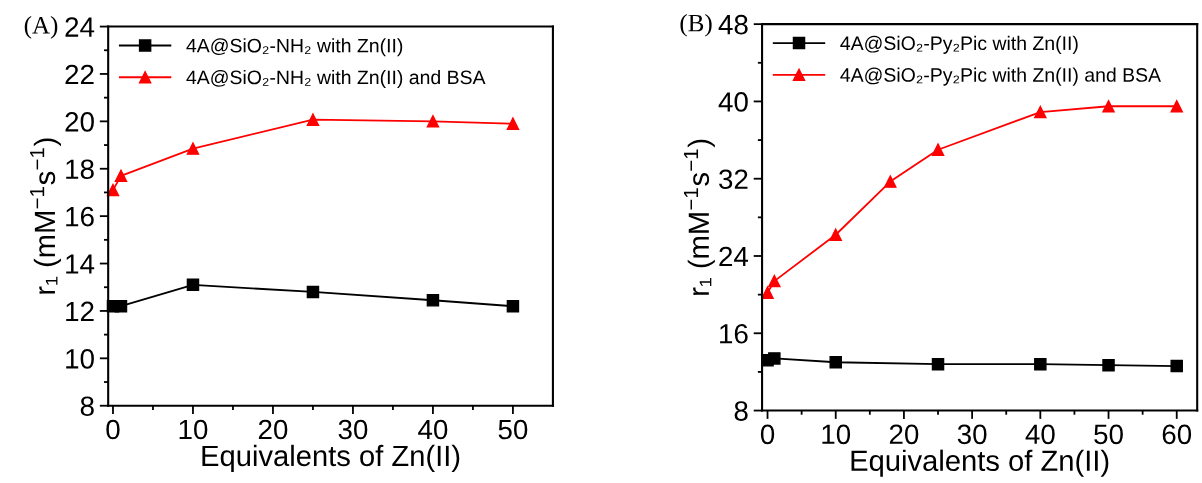 The image size is (1202, 483). Describe the element at coordinates (79, 122) in the screenshot. I see `y-tick-label: 20` at that location.